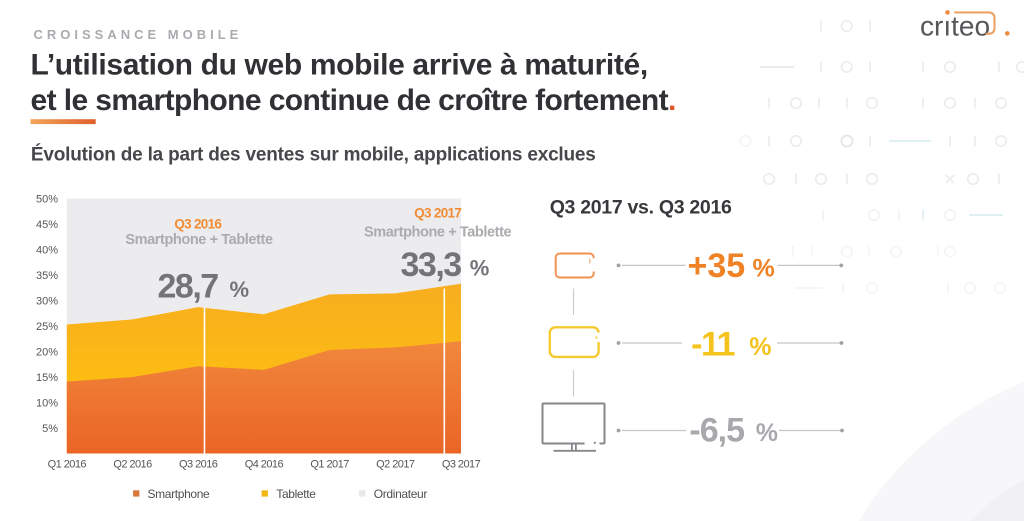 The height and width of the screenshot is (521, 1024). I want to click on svg-text: CROISSANCE MOBILE, so click(138, 34).